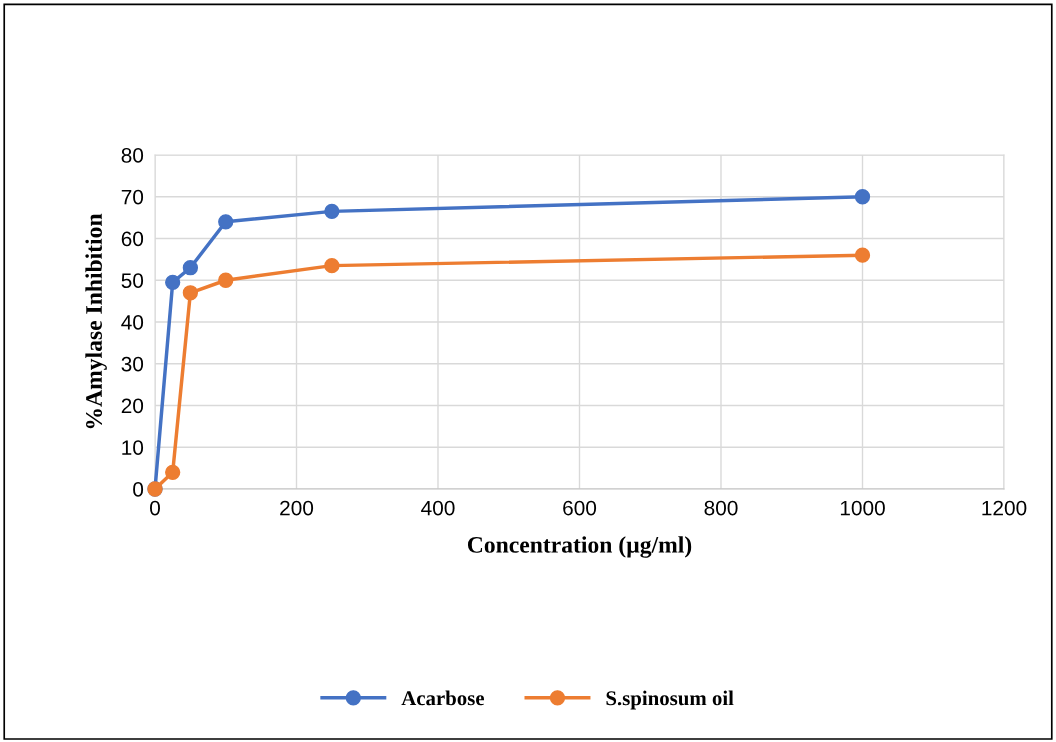  Describe the element at coordinates (670, 700) in the screenshot. I see `legend-label: S.spinosum oil` at that location.